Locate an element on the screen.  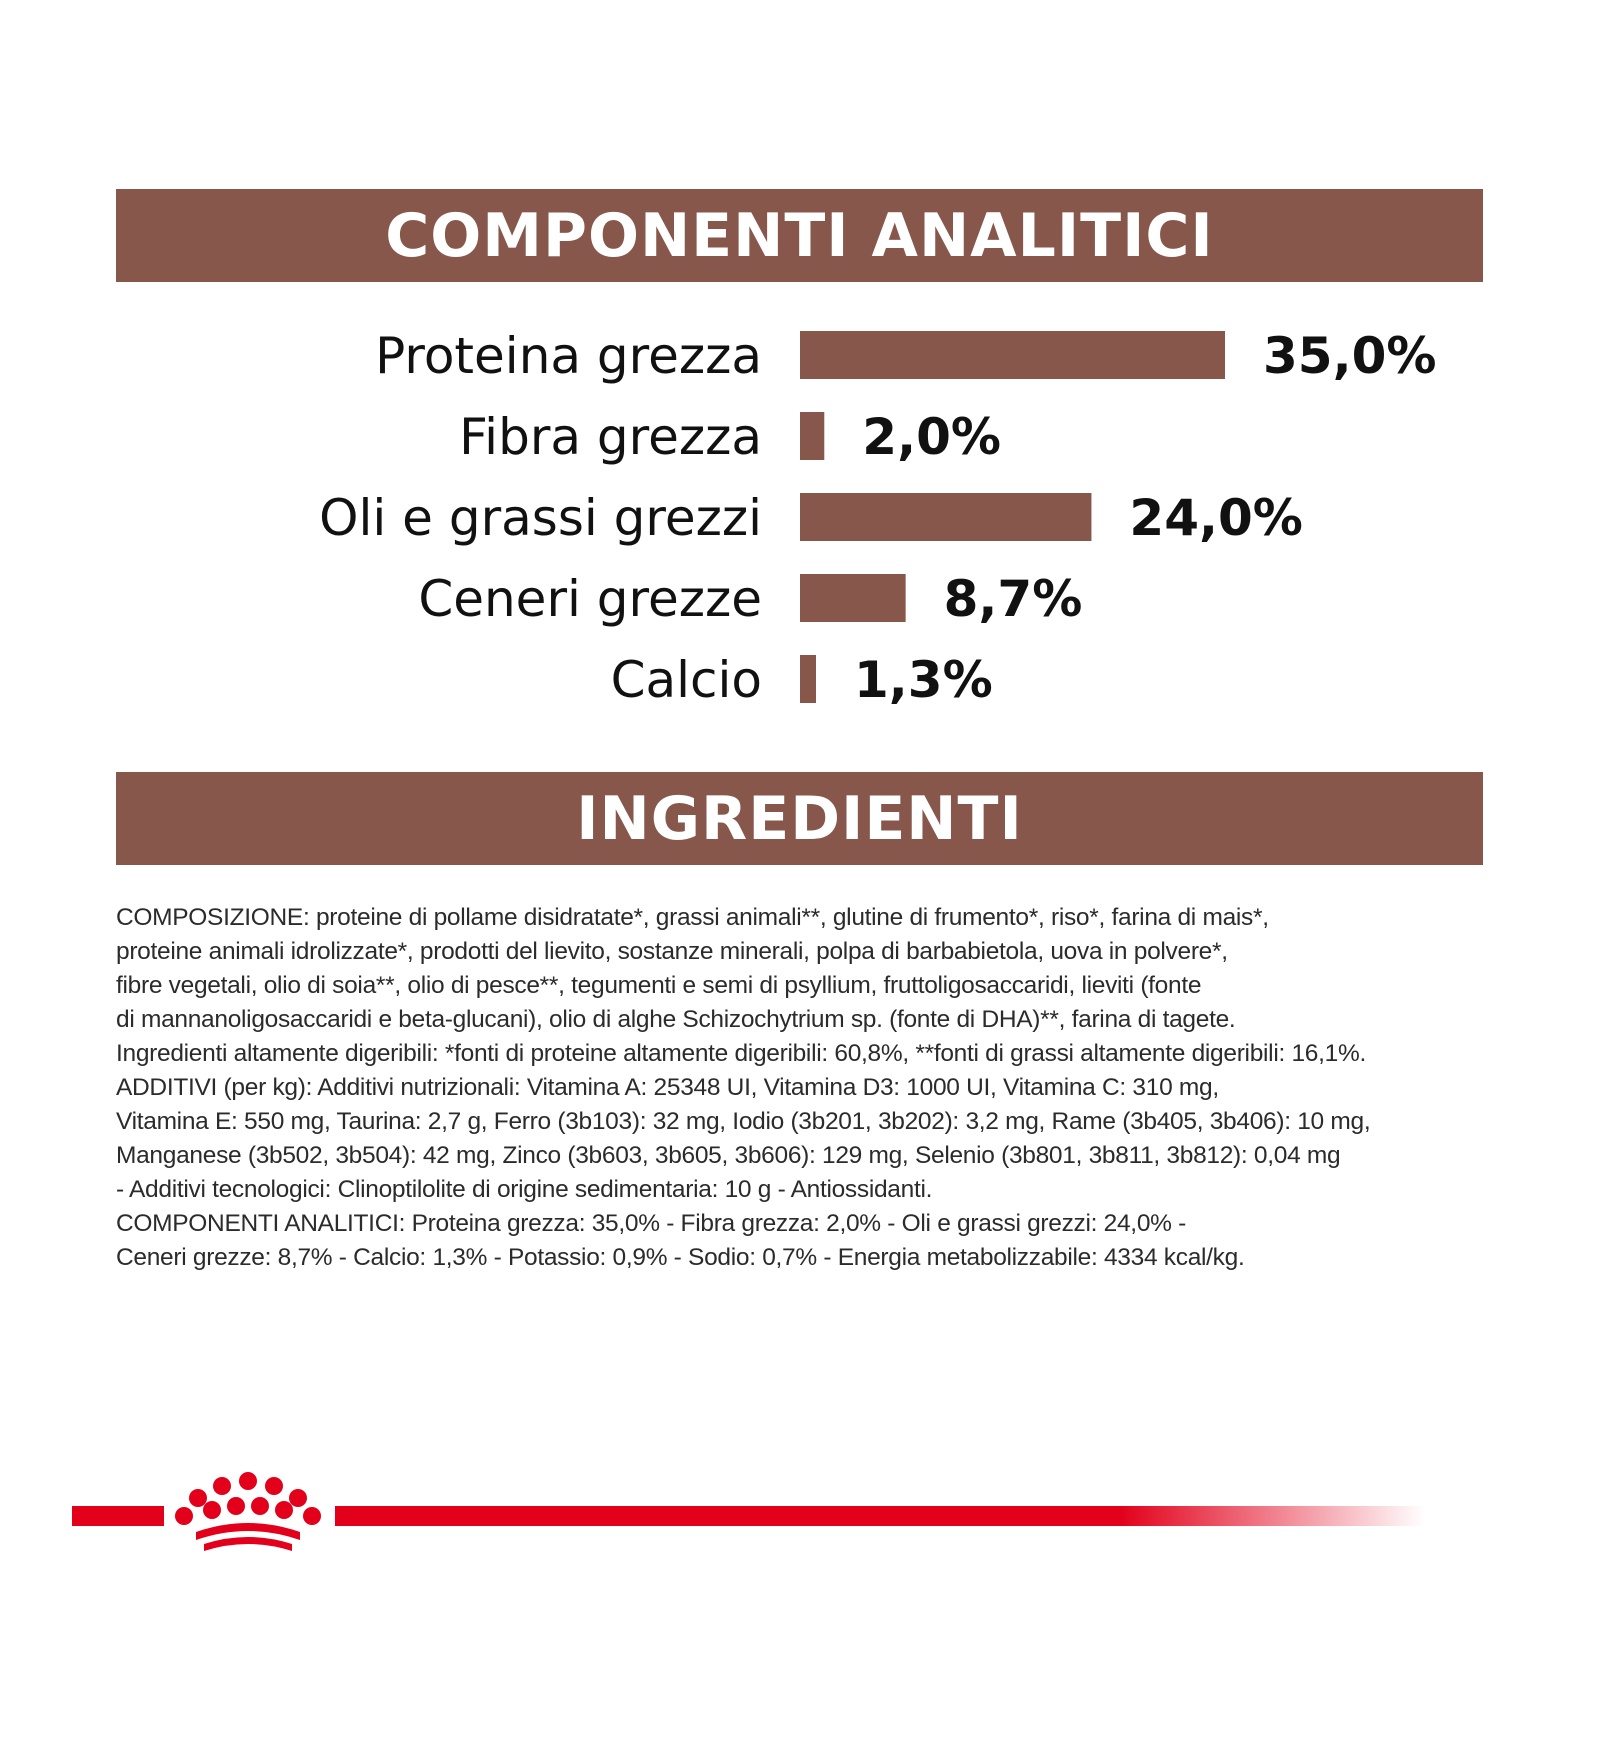
ingredients-section-header: INGREDIENTI is located at coordinates (799, 818).